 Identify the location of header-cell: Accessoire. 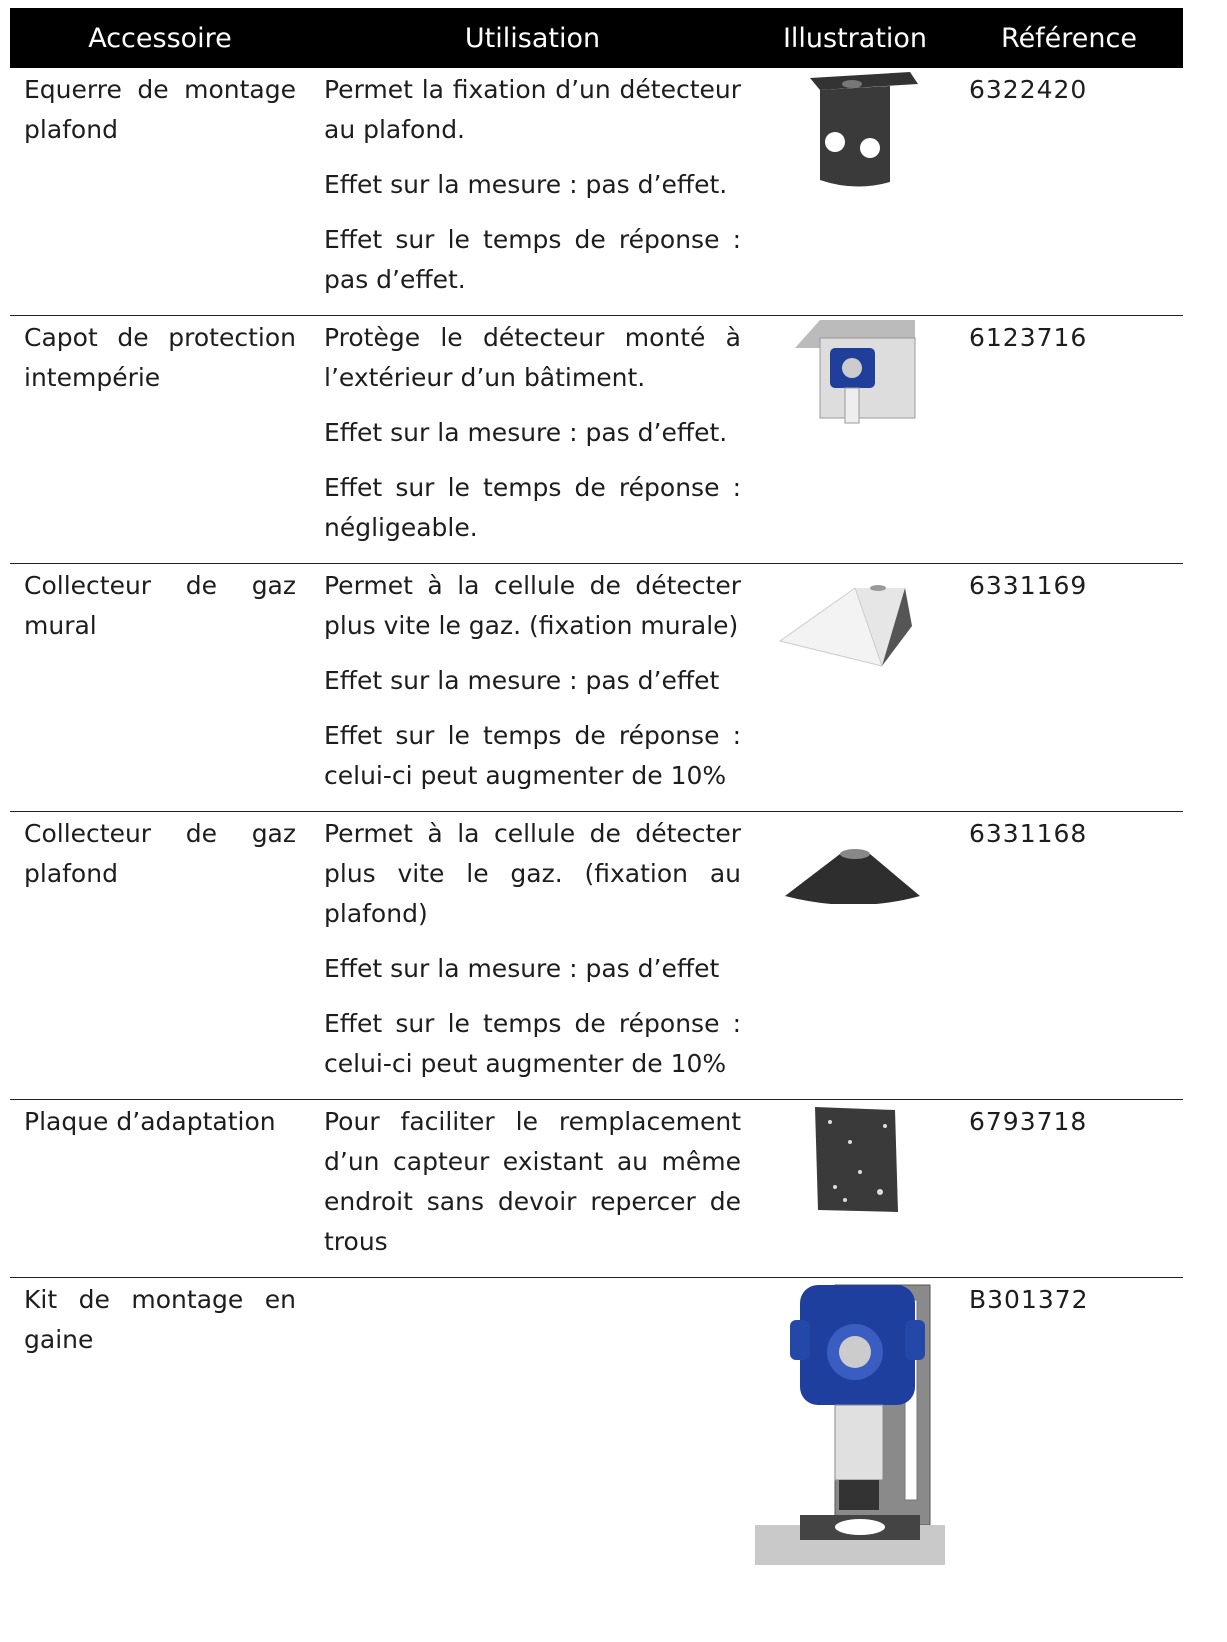
(160, 38).